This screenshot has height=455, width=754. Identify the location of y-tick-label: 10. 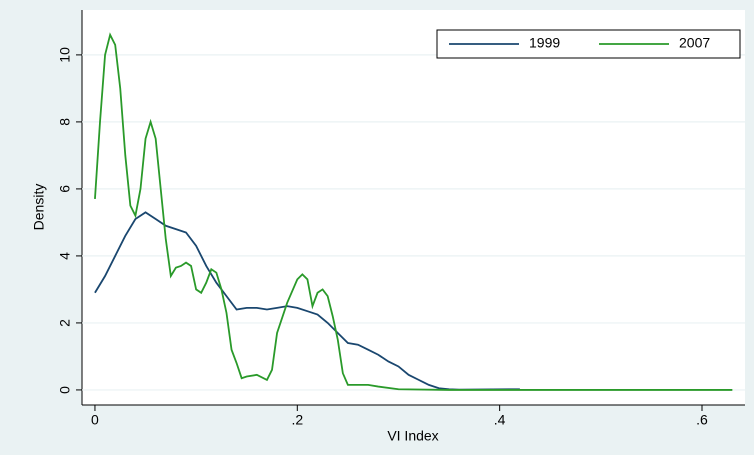
(65, 55).